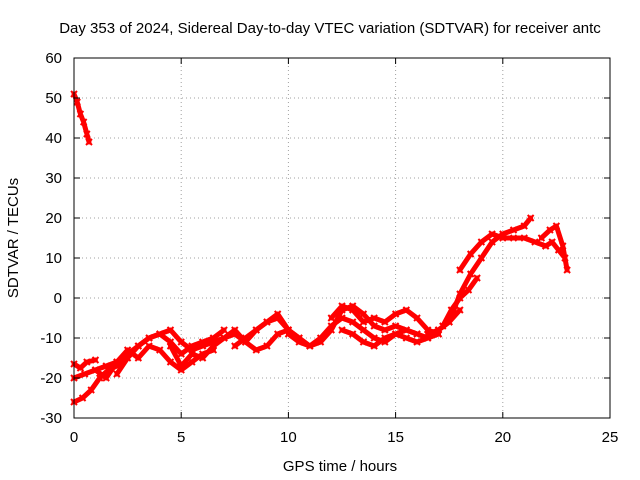 This screenshot has width=640, height=480. I want to click on y-tick-label: -10, so click(51, 338).